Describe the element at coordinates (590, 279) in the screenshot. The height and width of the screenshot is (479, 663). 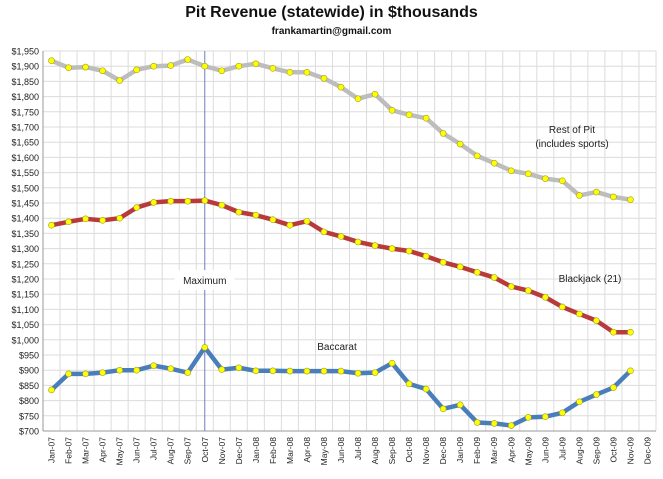
I see `series-label: Blackjack (21)` at that location.